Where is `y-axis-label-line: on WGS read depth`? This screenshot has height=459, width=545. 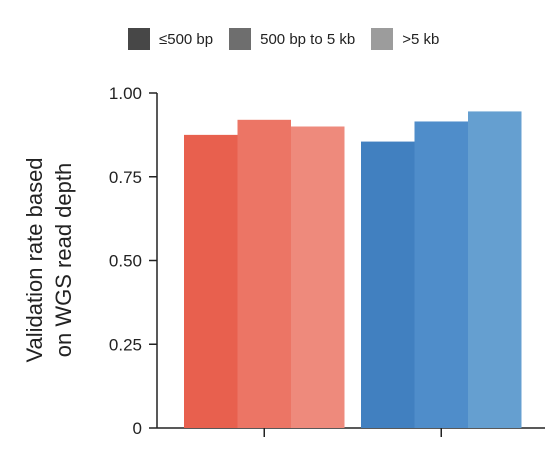 y-axis-label-line: on WGS read depth is located at coordinates (63, 260).